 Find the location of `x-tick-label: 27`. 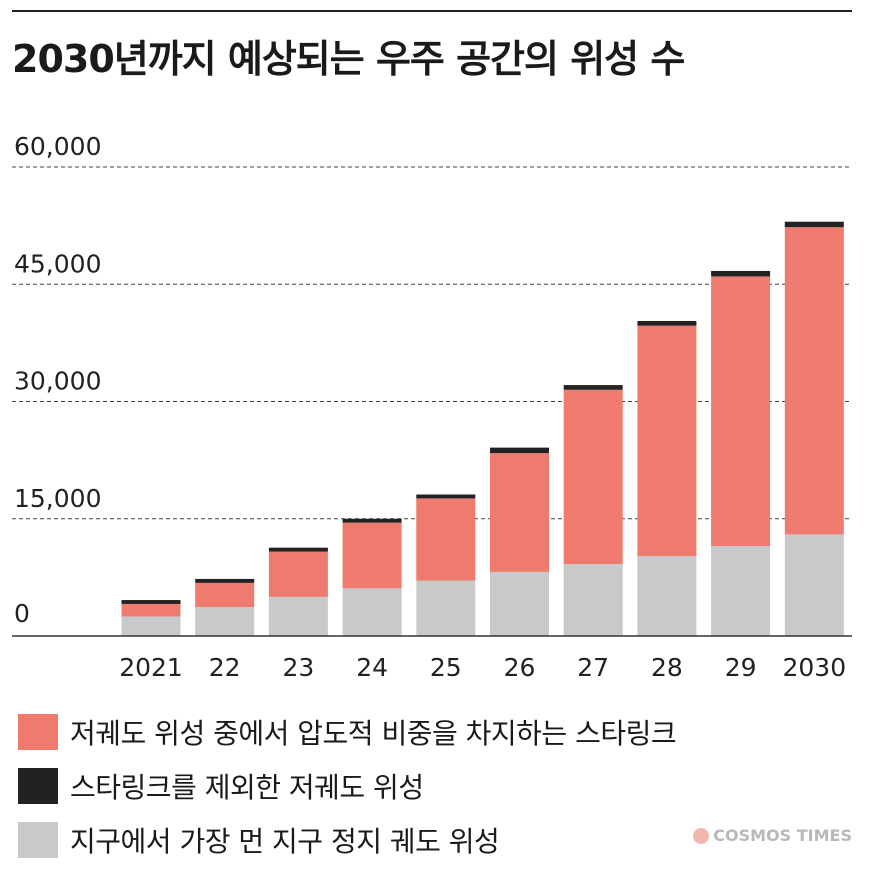

x-tick-label: 27 is located at coordinates (593, 667).